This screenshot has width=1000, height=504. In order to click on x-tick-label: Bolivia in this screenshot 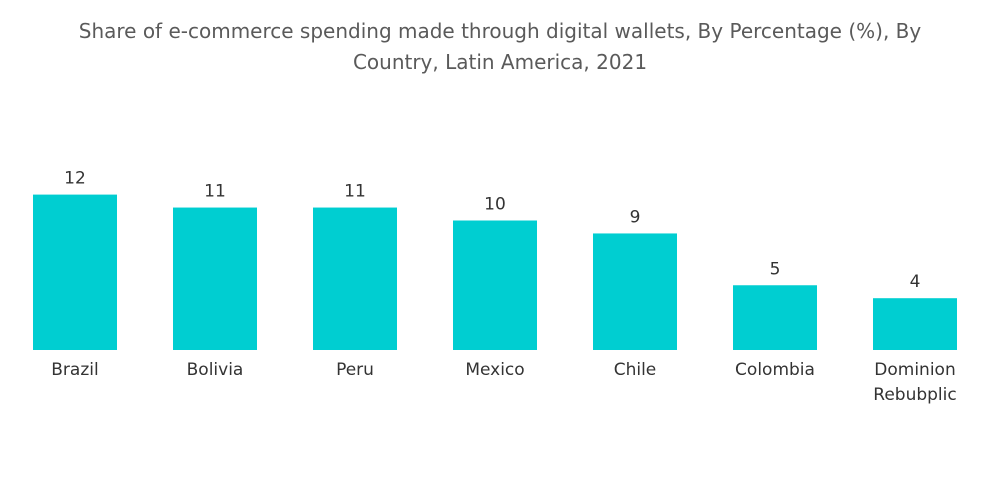, I will do `click(215, 370)`.